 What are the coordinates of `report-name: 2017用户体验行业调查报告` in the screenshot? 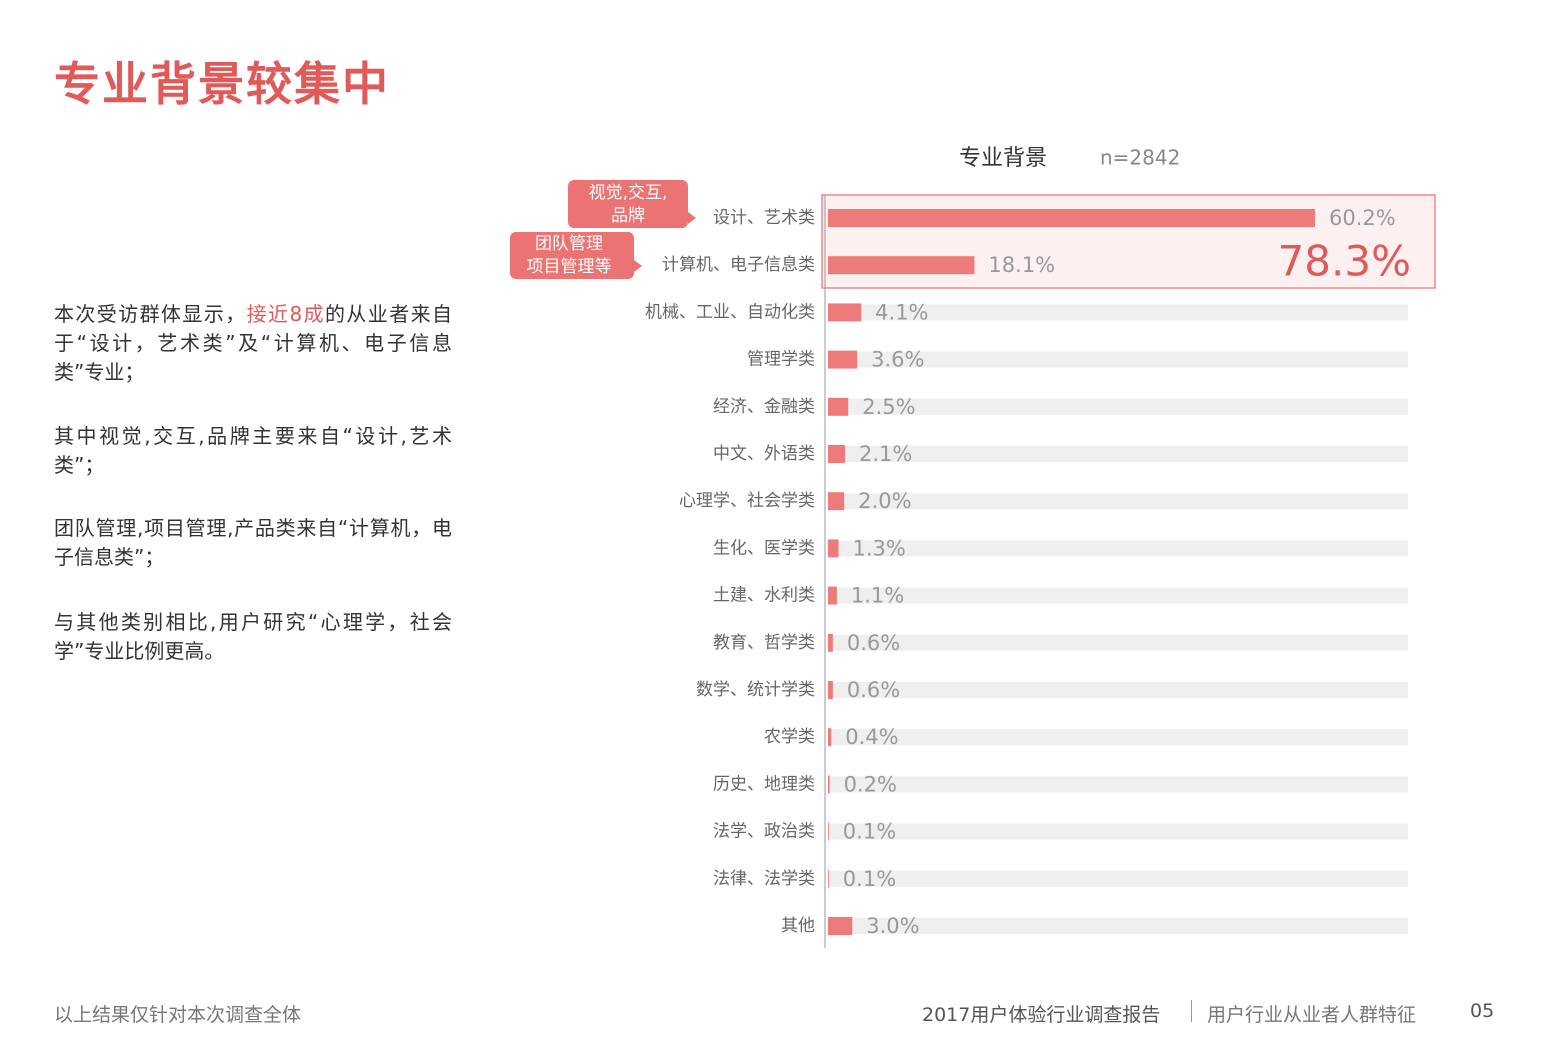 It's located at (1041, 1015).